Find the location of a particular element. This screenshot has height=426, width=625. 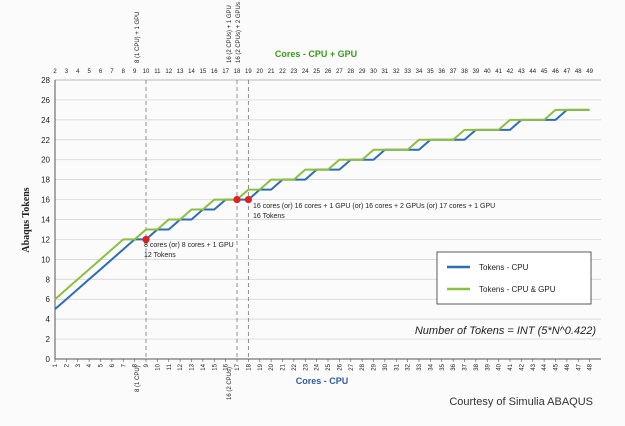

x-top-tick-3: 3 is located at coordinates (67, 72).